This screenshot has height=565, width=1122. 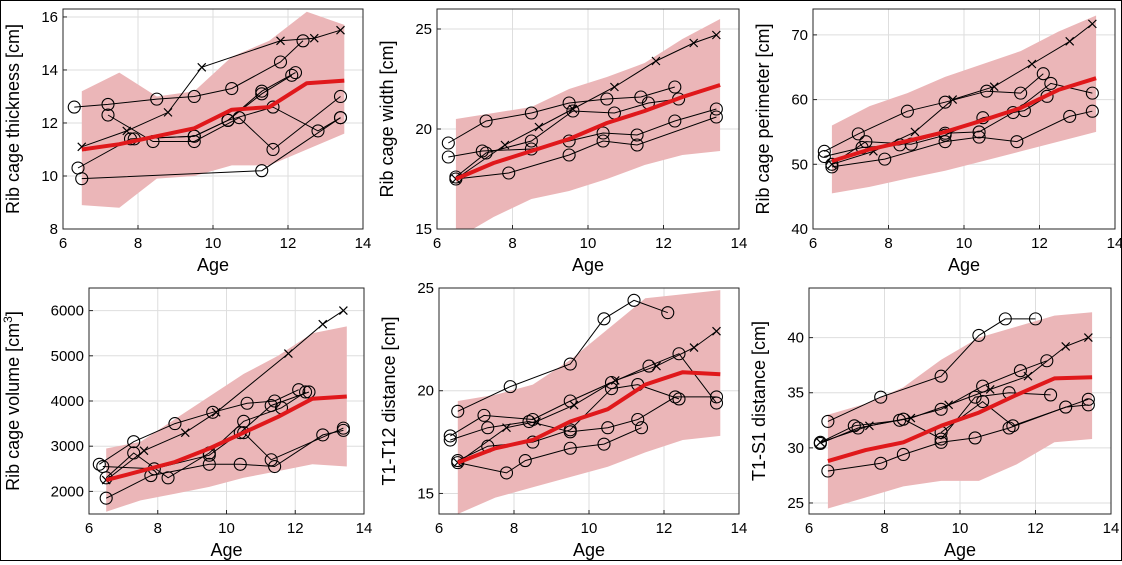 I want to click on x-tick-label: 10, so click(x=960, y=528).